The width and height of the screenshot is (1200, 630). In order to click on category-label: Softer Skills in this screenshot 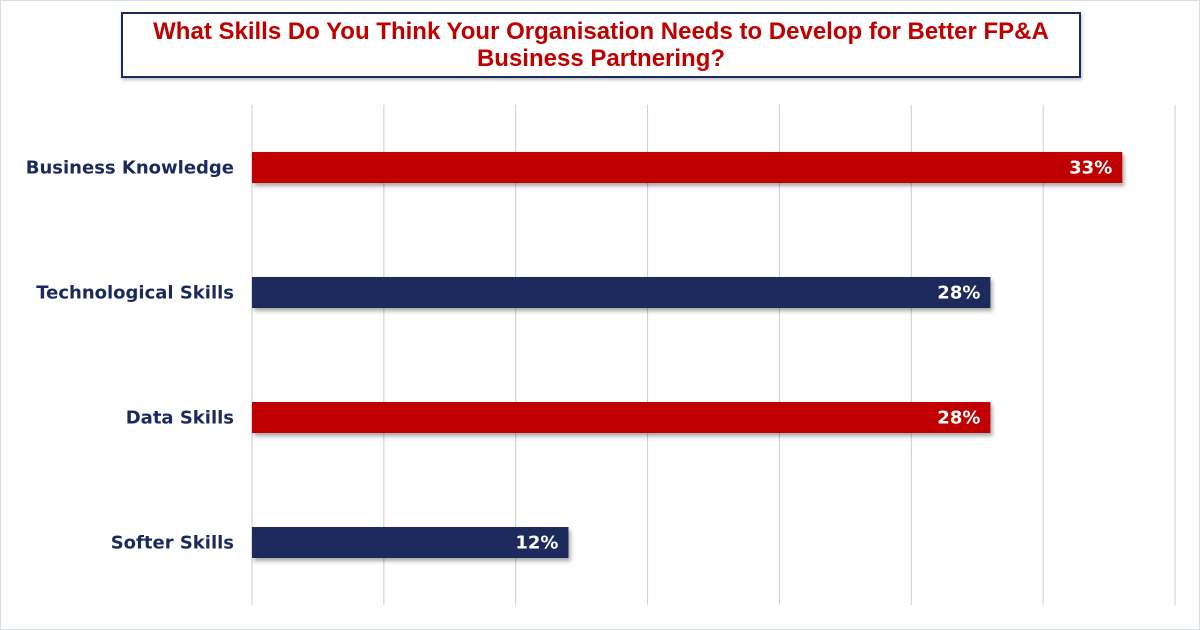, I will do `click(172, 543)`.